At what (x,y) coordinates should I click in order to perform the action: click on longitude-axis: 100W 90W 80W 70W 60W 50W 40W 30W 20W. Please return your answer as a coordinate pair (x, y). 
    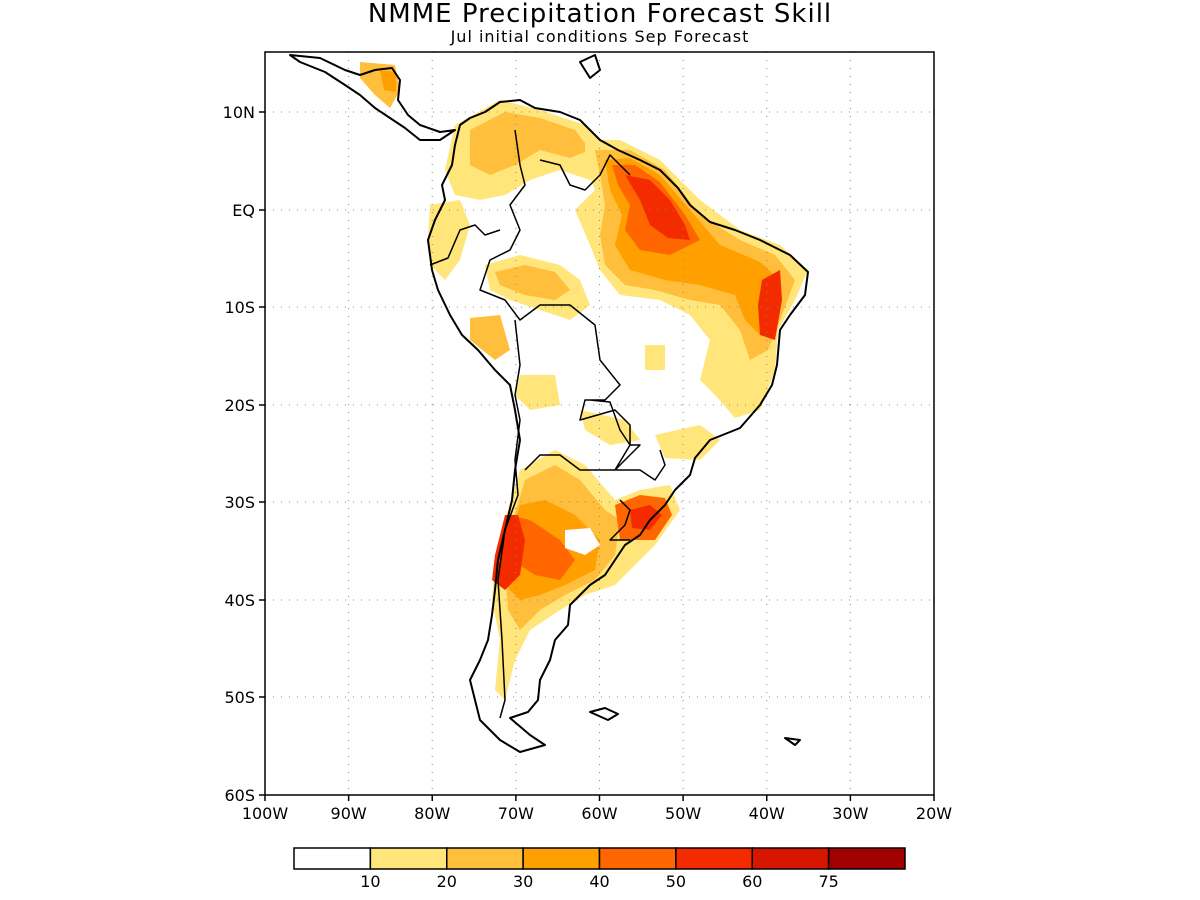
    Looking at the image, I should click on (597, 809).